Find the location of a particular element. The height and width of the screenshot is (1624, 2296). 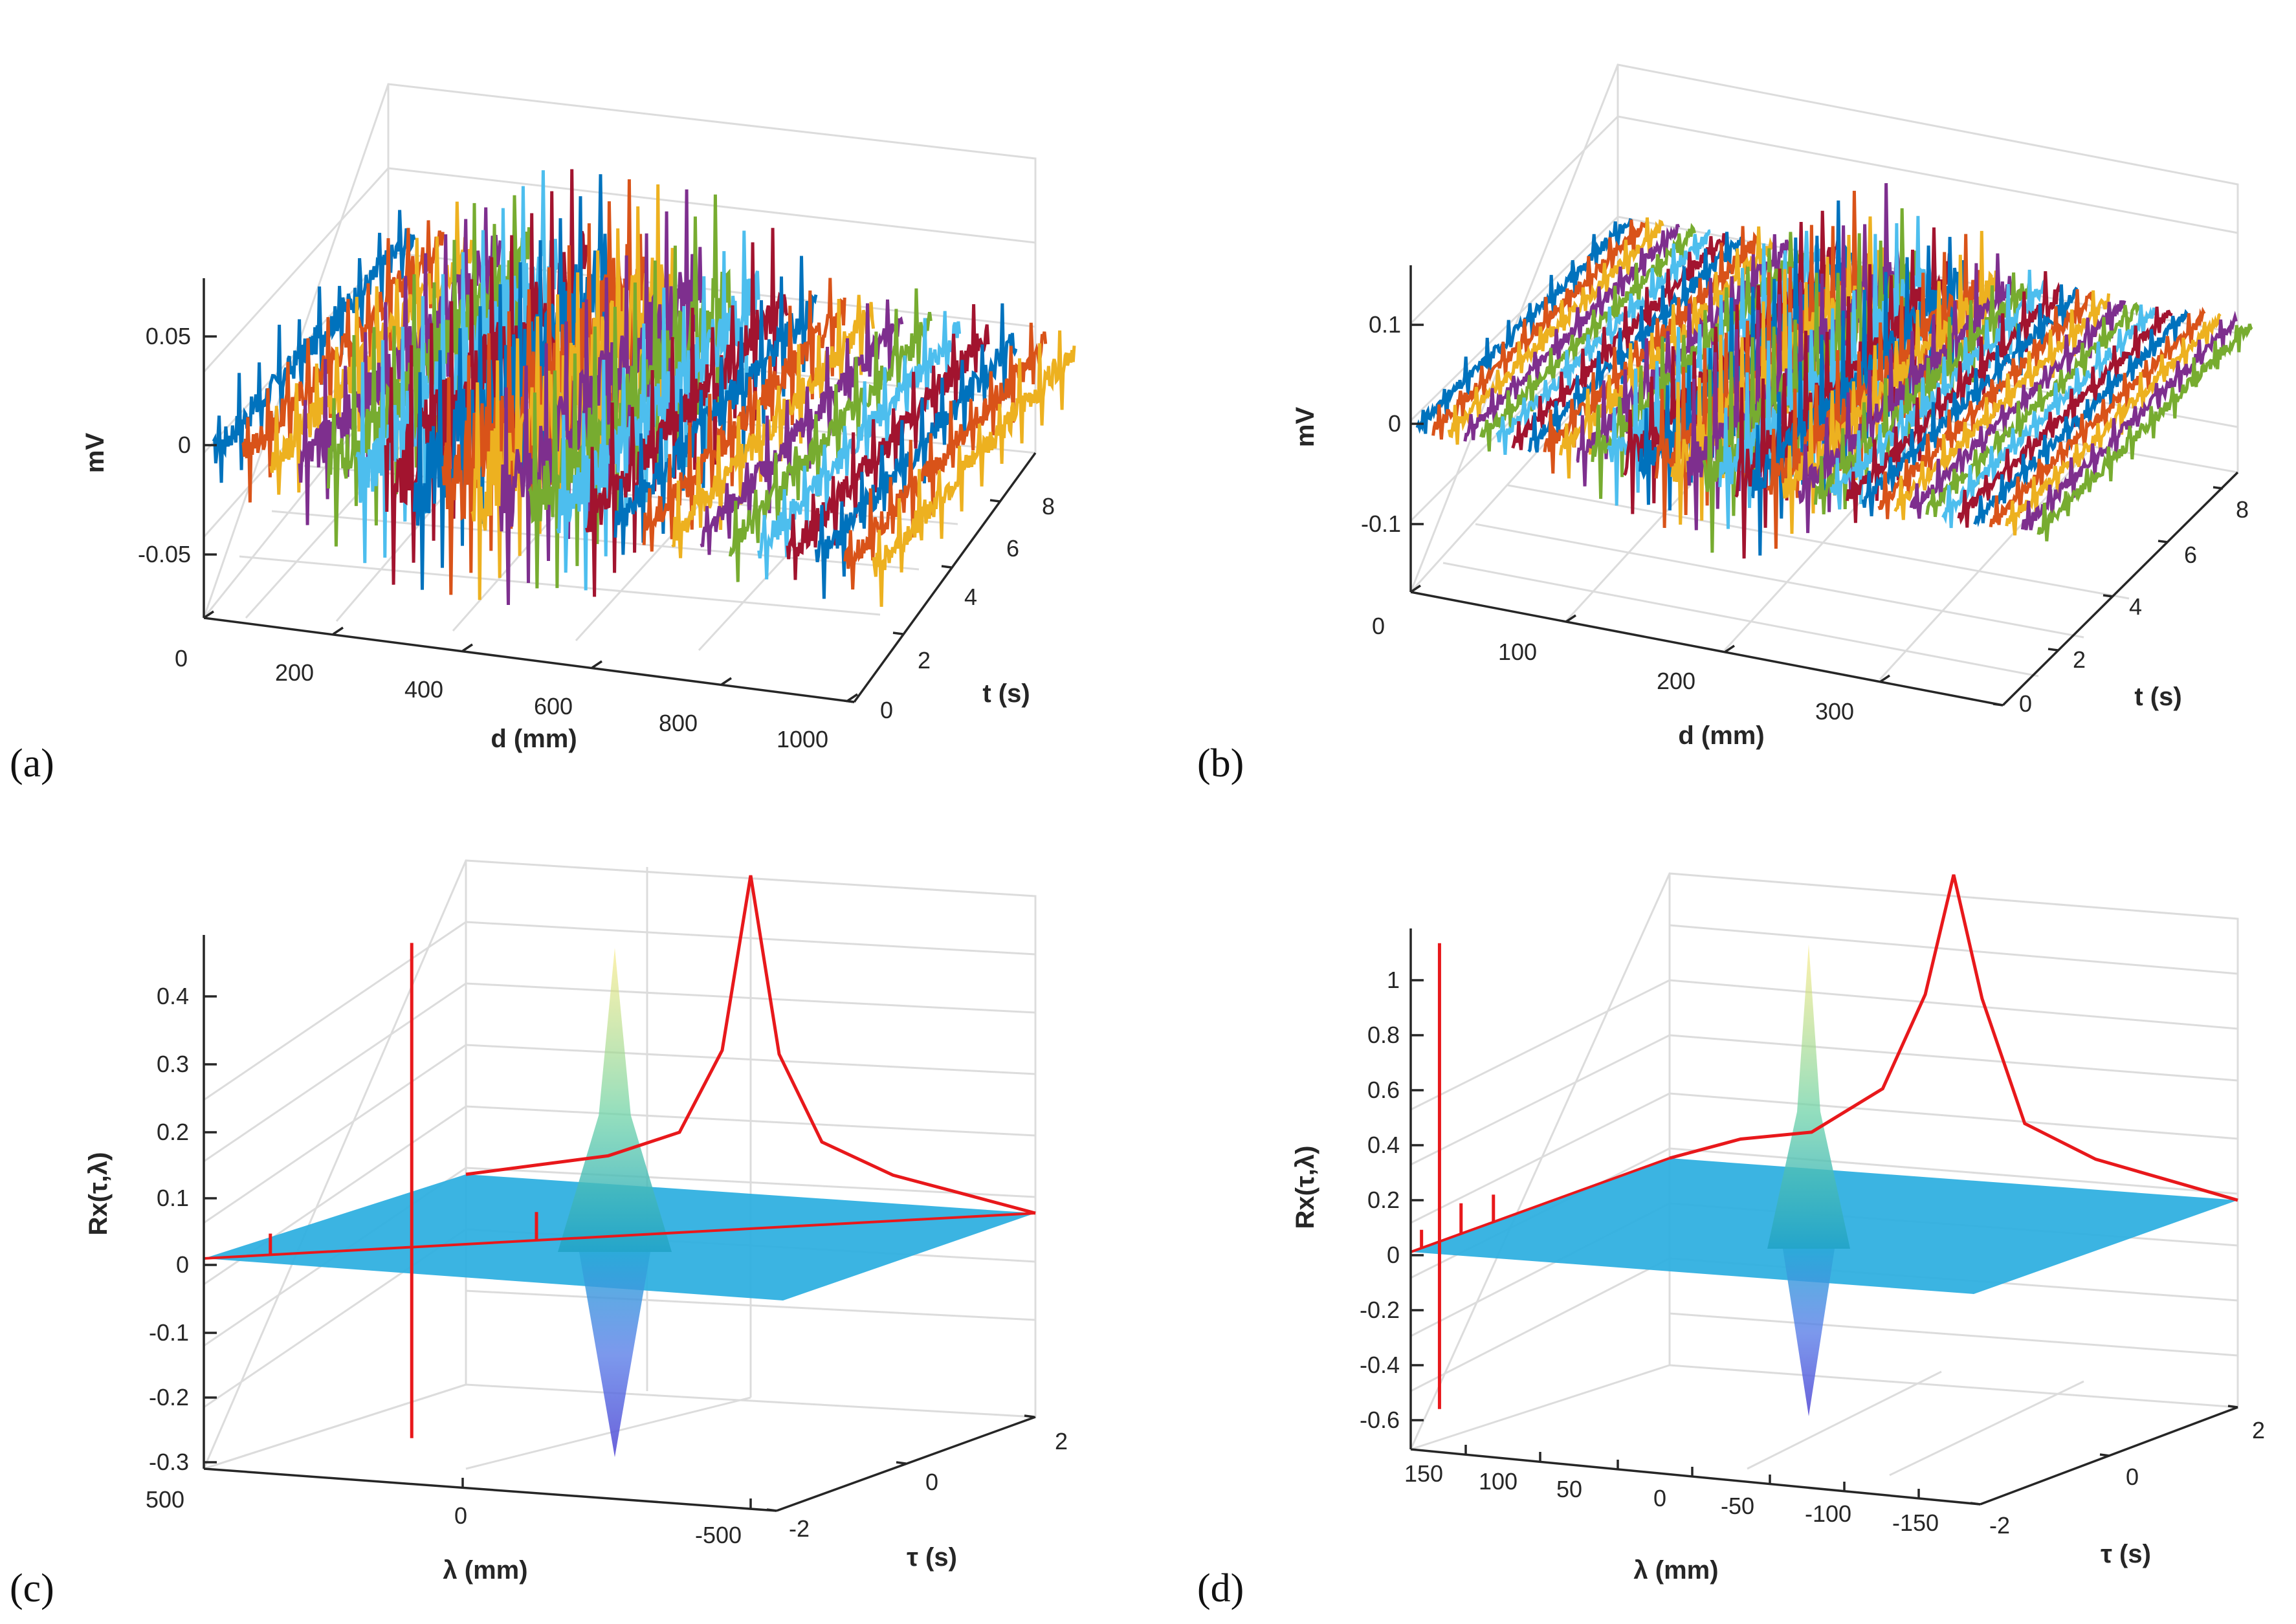

panel-c-y-axis is located at coordinates (906, 1464).